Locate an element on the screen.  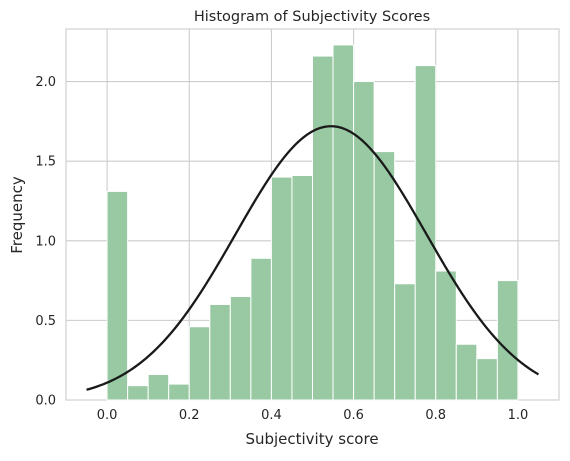
y-tick-label: 1.0 is located at coordinates (45, 241).